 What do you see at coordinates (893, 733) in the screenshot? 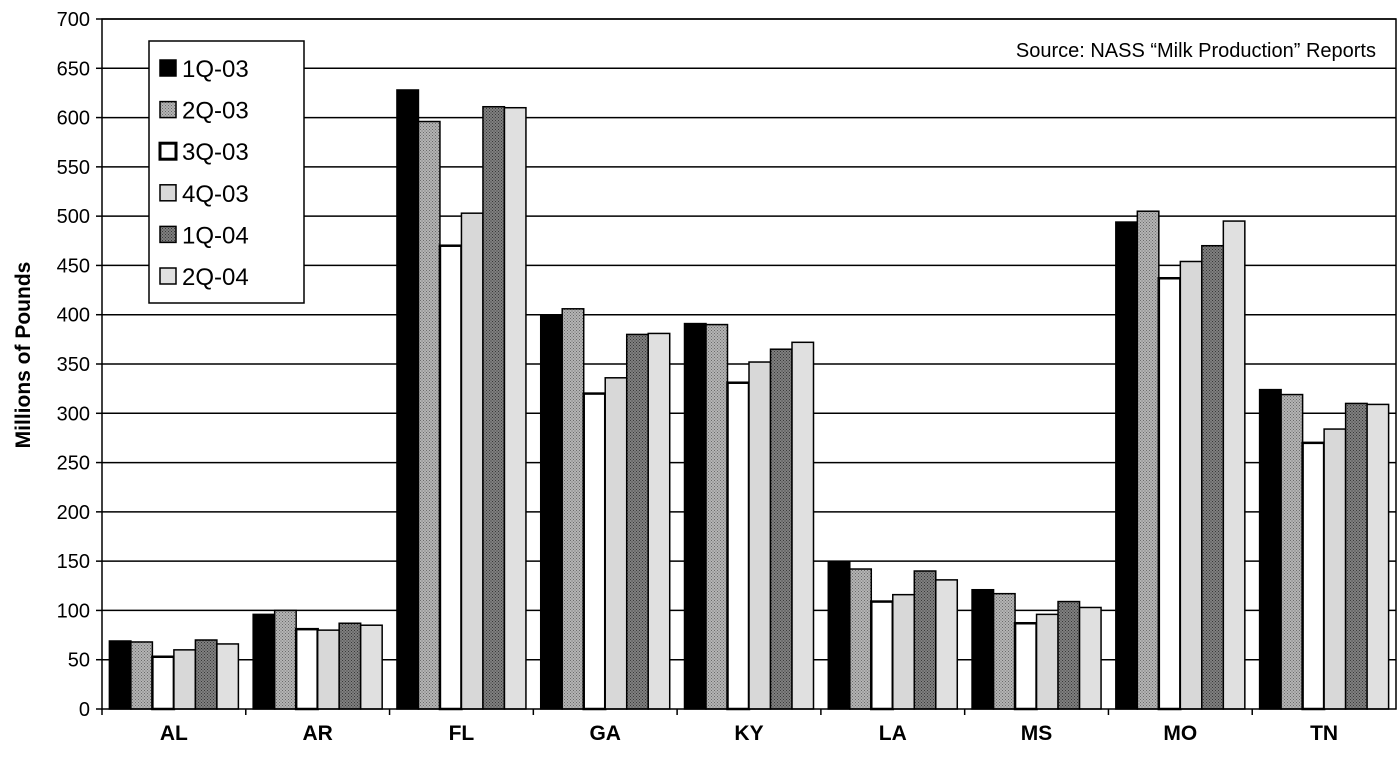
I see `x-tick-label: LA` at bounding box center [893, 733].